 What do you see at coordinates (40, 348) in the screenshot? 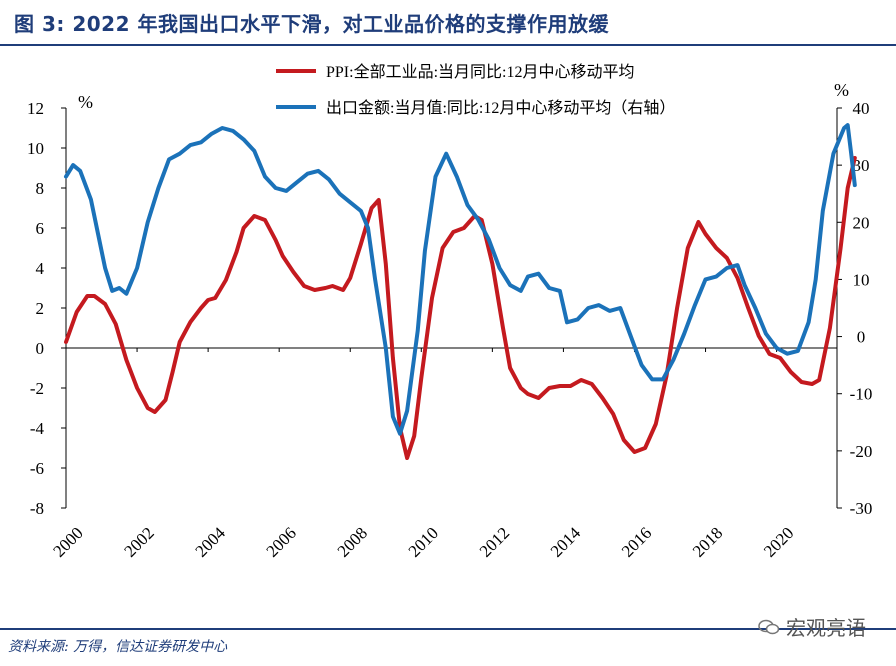
I see `left-tick-label: 0` at bounding box center [40, 348].